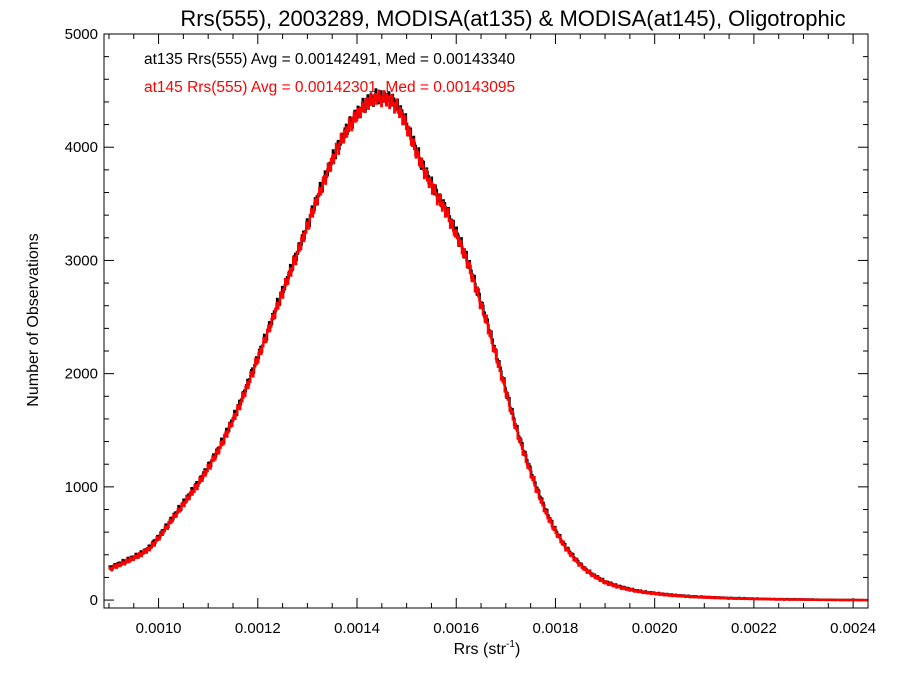  Describe the element at coordinates (517, 649) in the screenshot. I see `x-axis-label-close: )` at that location.